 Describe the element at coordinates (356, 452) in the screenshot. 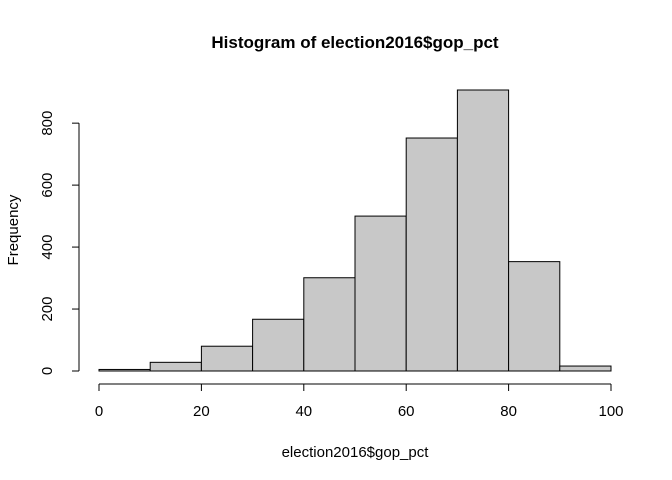

I see `x-axis-label: election2016$gop_pct` at that location.